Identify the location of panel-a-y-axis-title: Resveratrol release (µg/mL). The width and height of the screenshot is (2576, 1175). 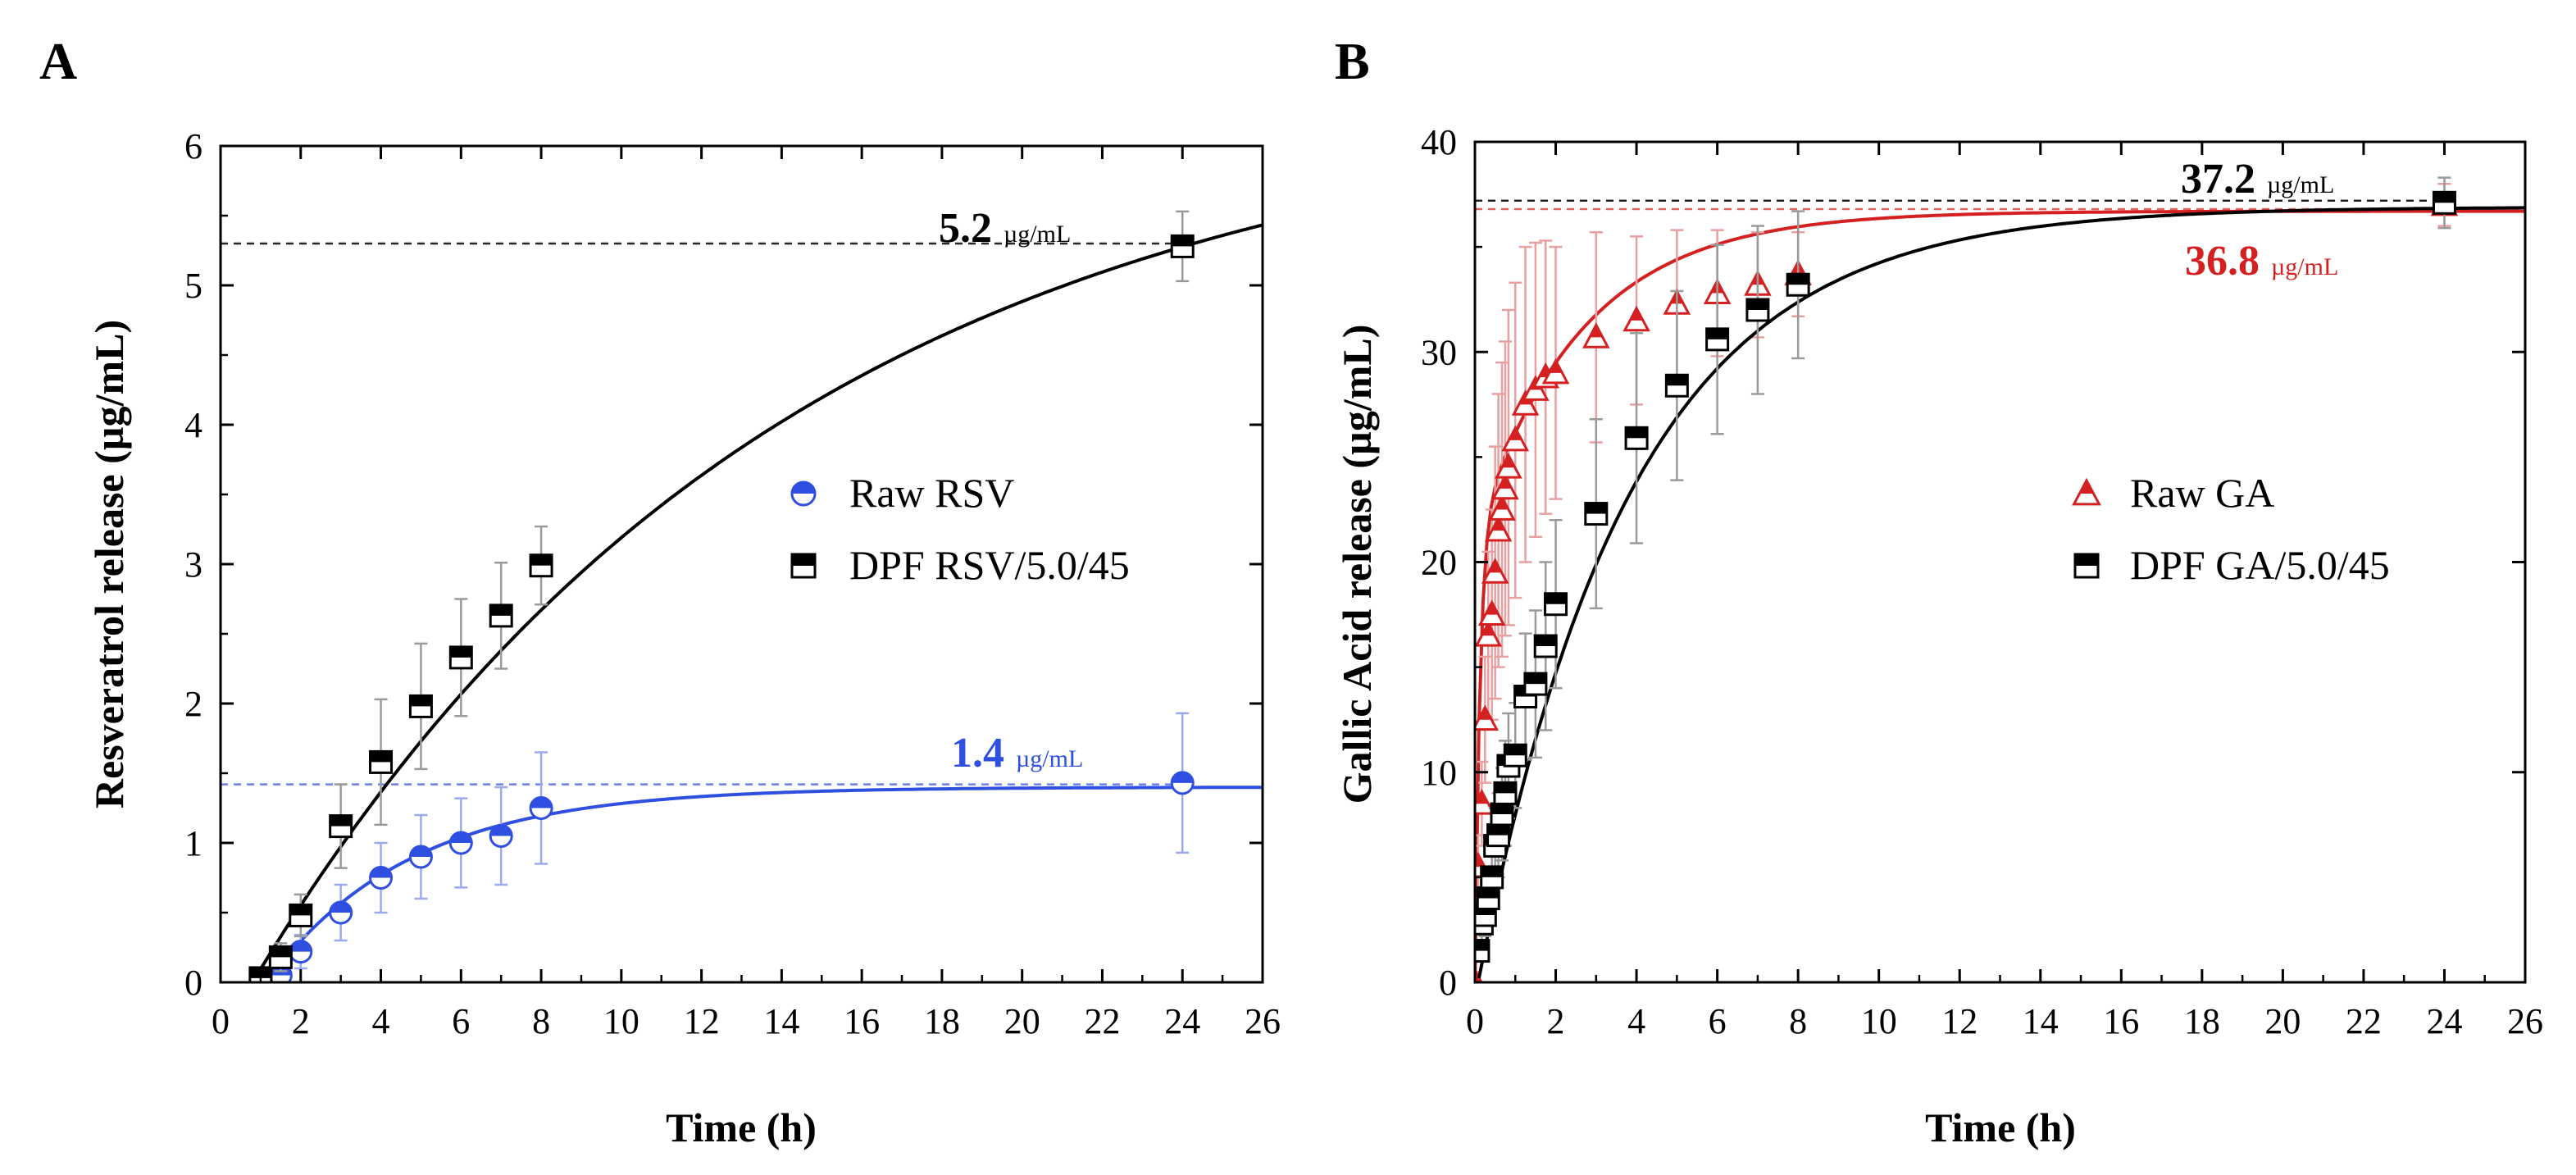
(109, 564).